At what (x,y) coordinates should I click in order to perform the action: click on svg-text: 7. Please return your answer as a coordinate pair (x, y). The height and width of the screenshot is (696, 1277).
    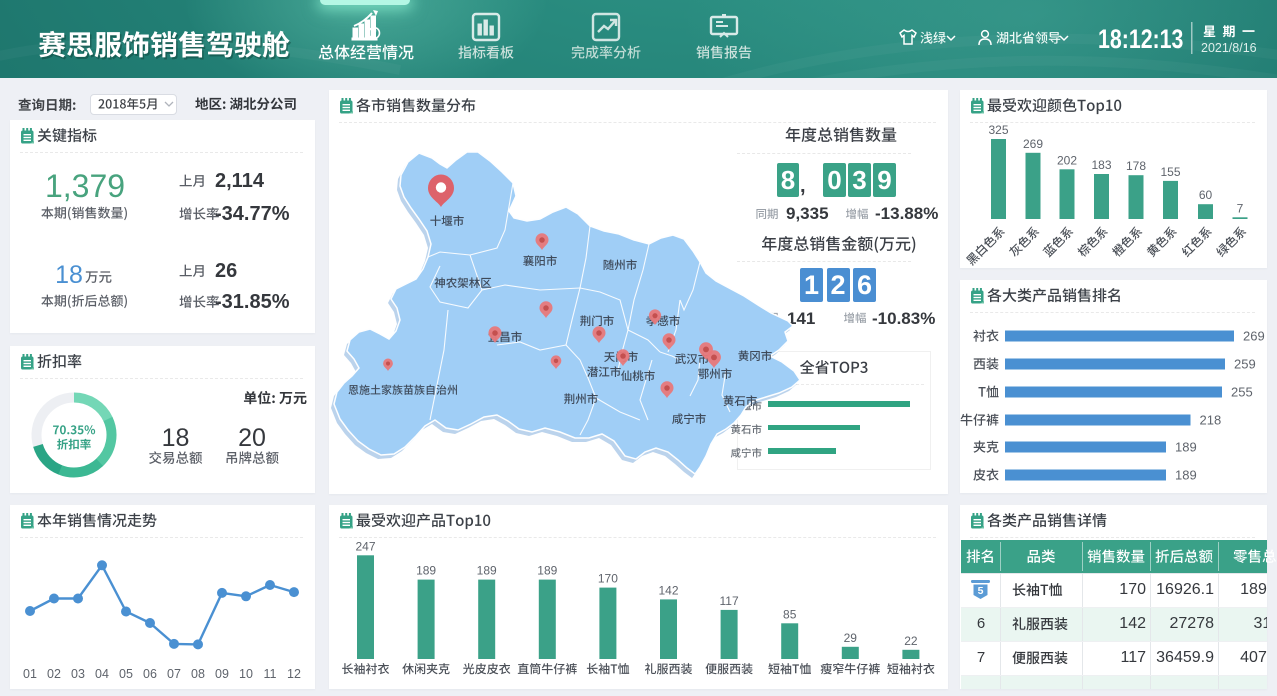
    Looking at the image, I should click on (1240, 208).